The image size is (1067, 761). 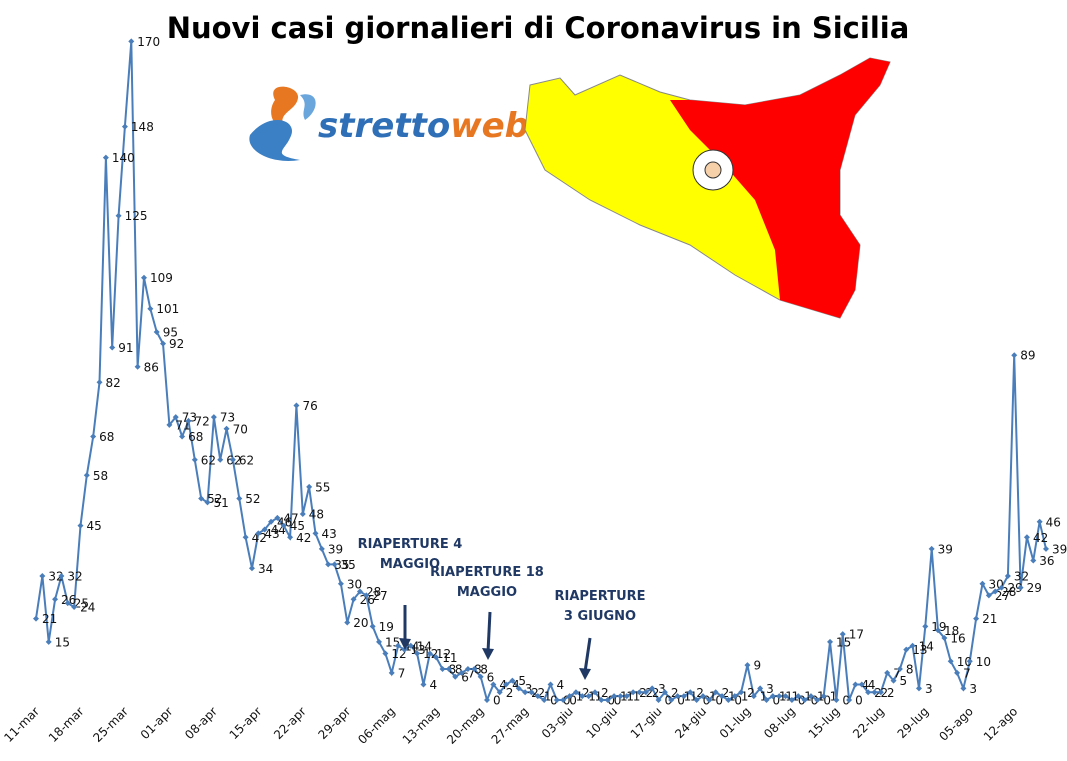 What do you see at coordinates (113, 383) in the screenshot?
I see `value-label: 82` at bounding box center [113, 383].